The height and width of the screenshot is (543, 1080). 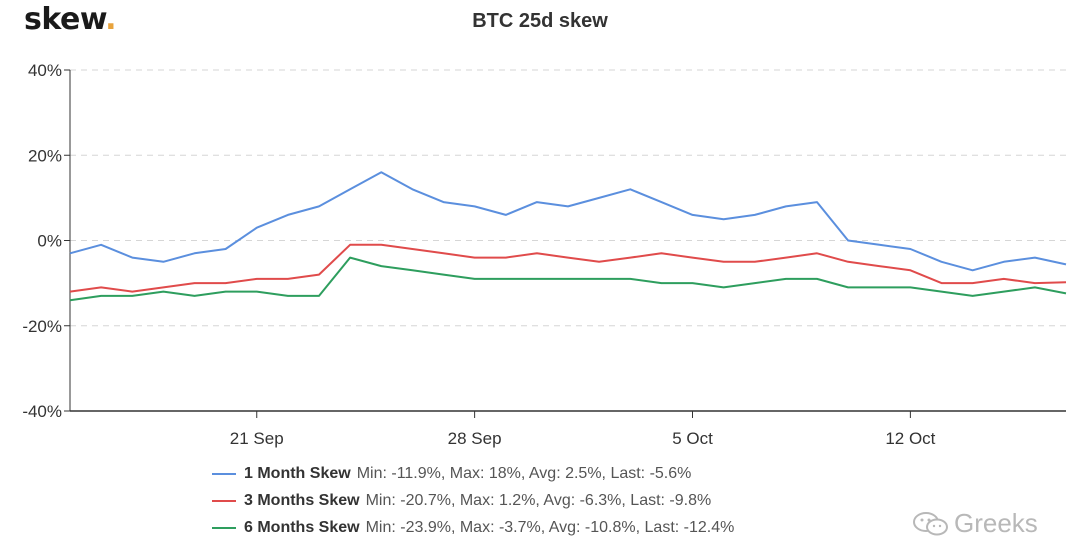 What do you see at coordinates (930, 523) in the screenshot?
I see `wechat-icon` at bounding box center [930, 523].